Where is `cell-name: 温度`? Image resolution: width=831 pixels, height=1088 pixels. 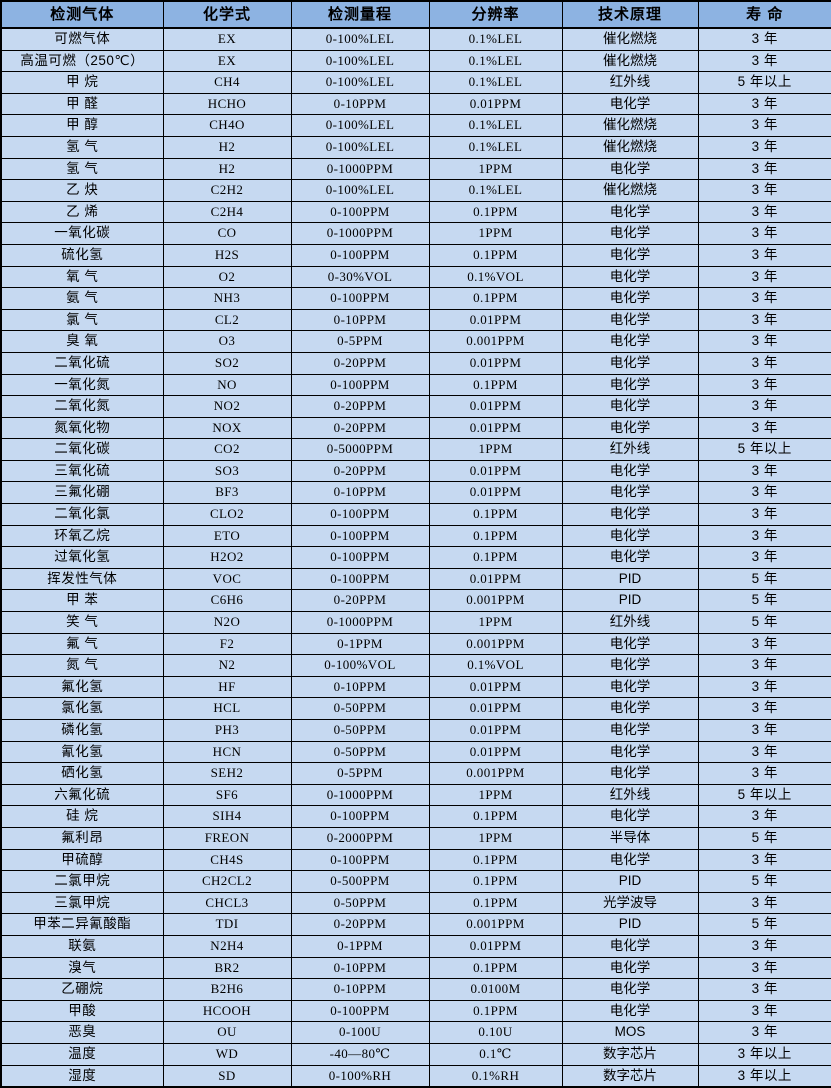 cell-name: 温度 is located at coordinates (82, 1054).